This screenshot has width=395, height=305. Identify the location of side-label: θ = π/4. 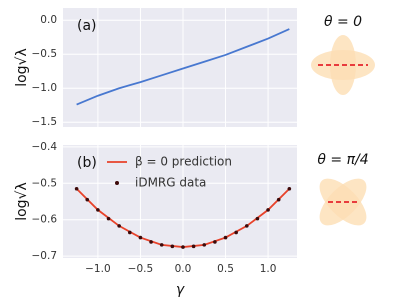
(342, 160).